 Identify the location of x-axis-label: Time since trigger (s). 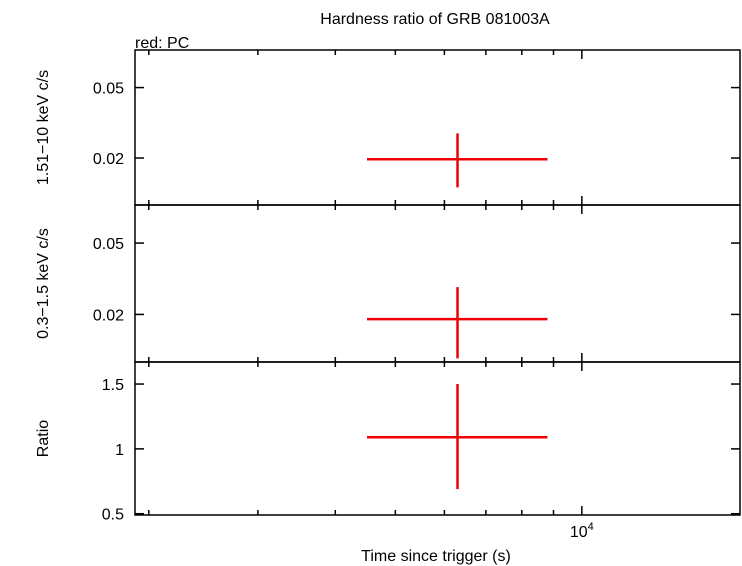
(436, 556).